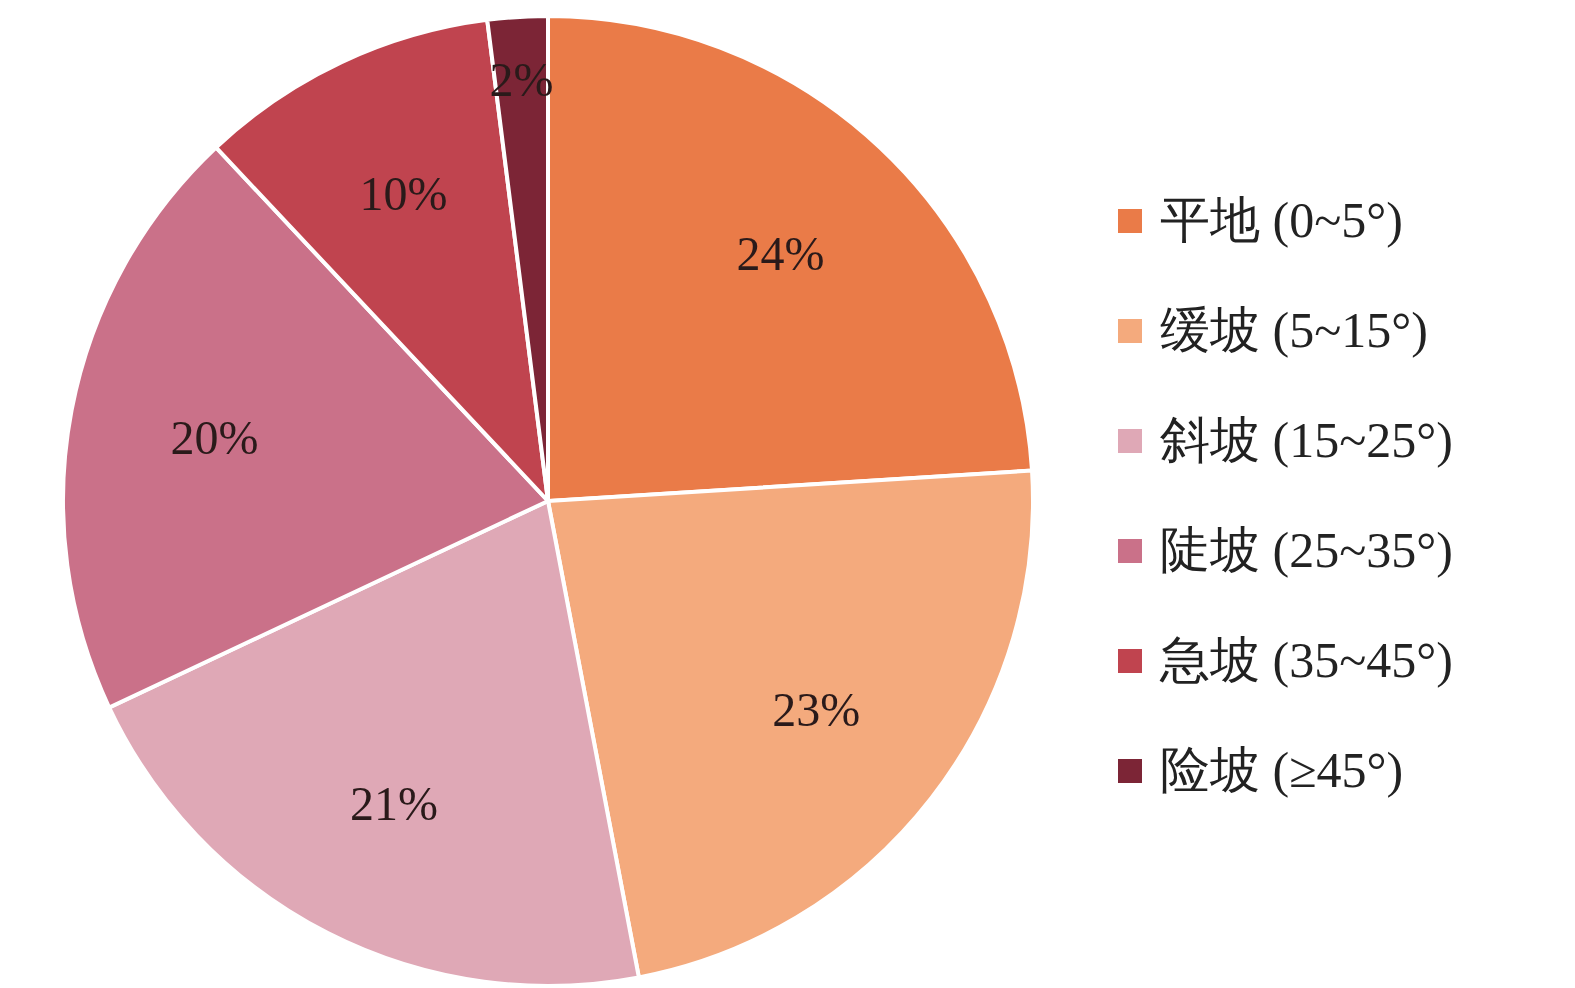 Image resolution: width=1575 pixels, height=988 pixels. Describe the element at coordinates (1306, 660) in the screenshot. I see `legend-label: 急坡 (35~45°)` at that location.